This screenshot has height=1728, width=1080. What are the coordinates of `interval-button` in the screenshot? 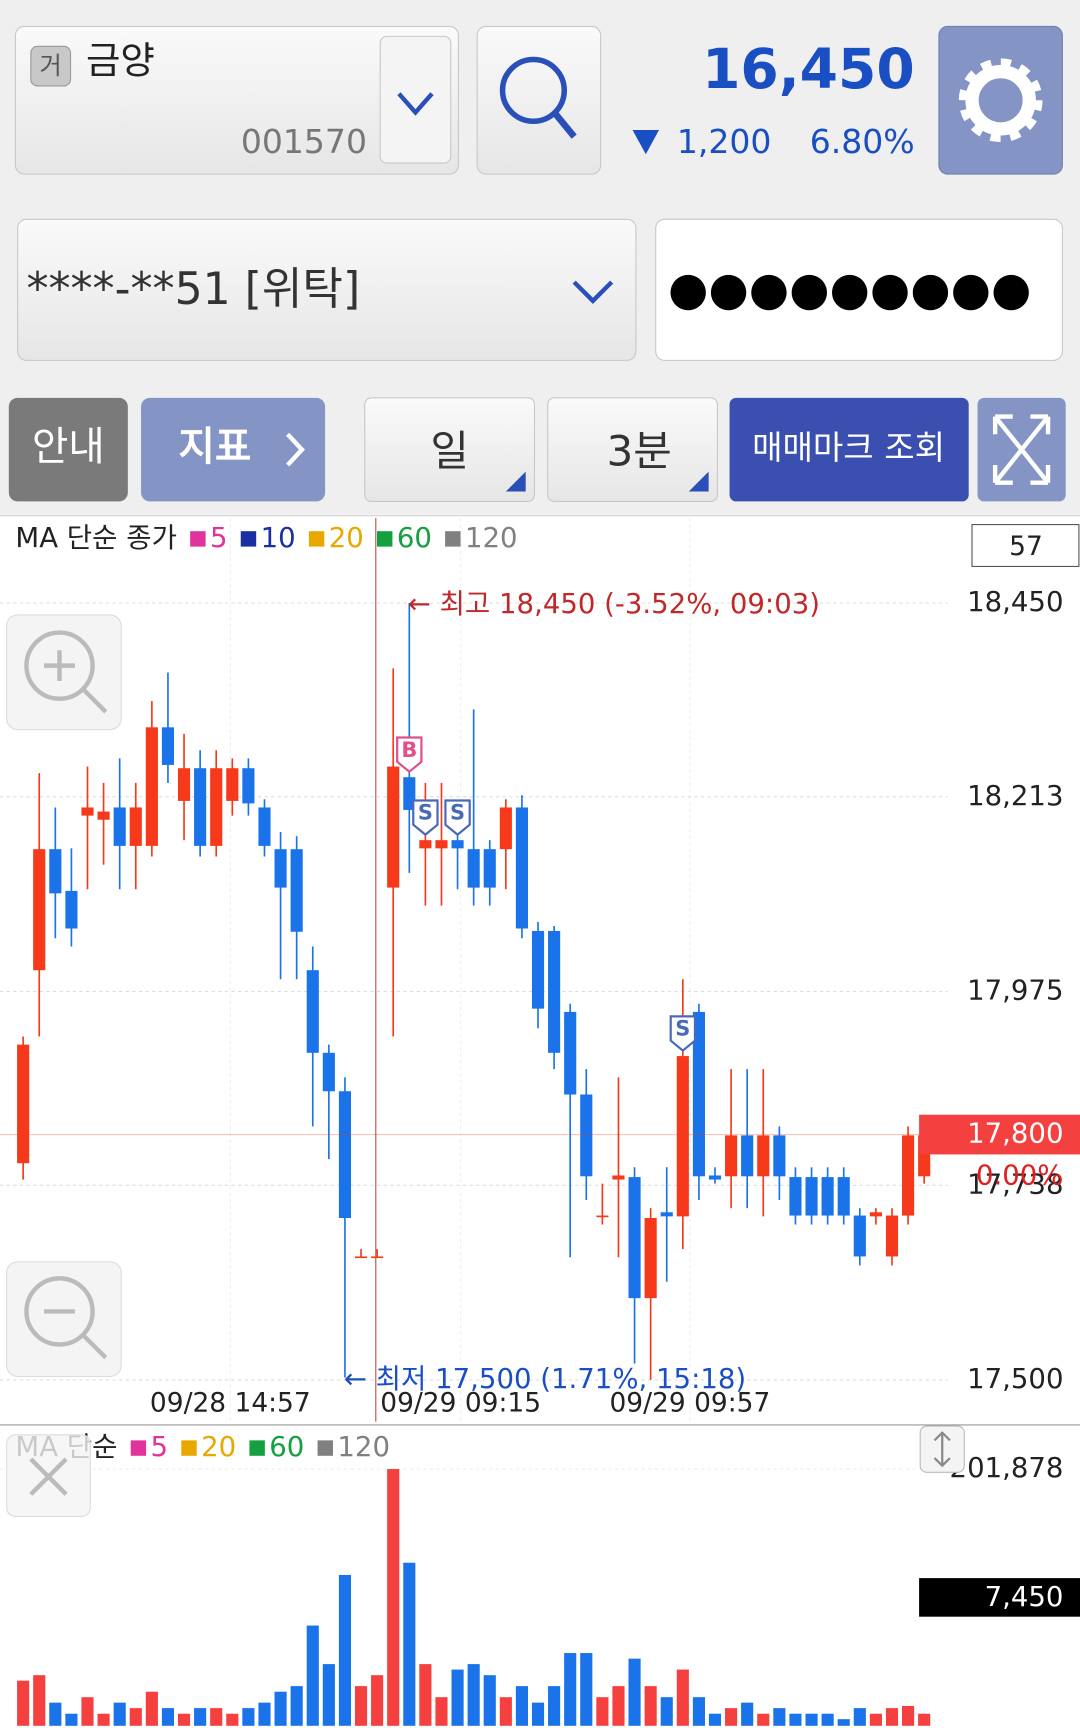 It's located at (632, 449).